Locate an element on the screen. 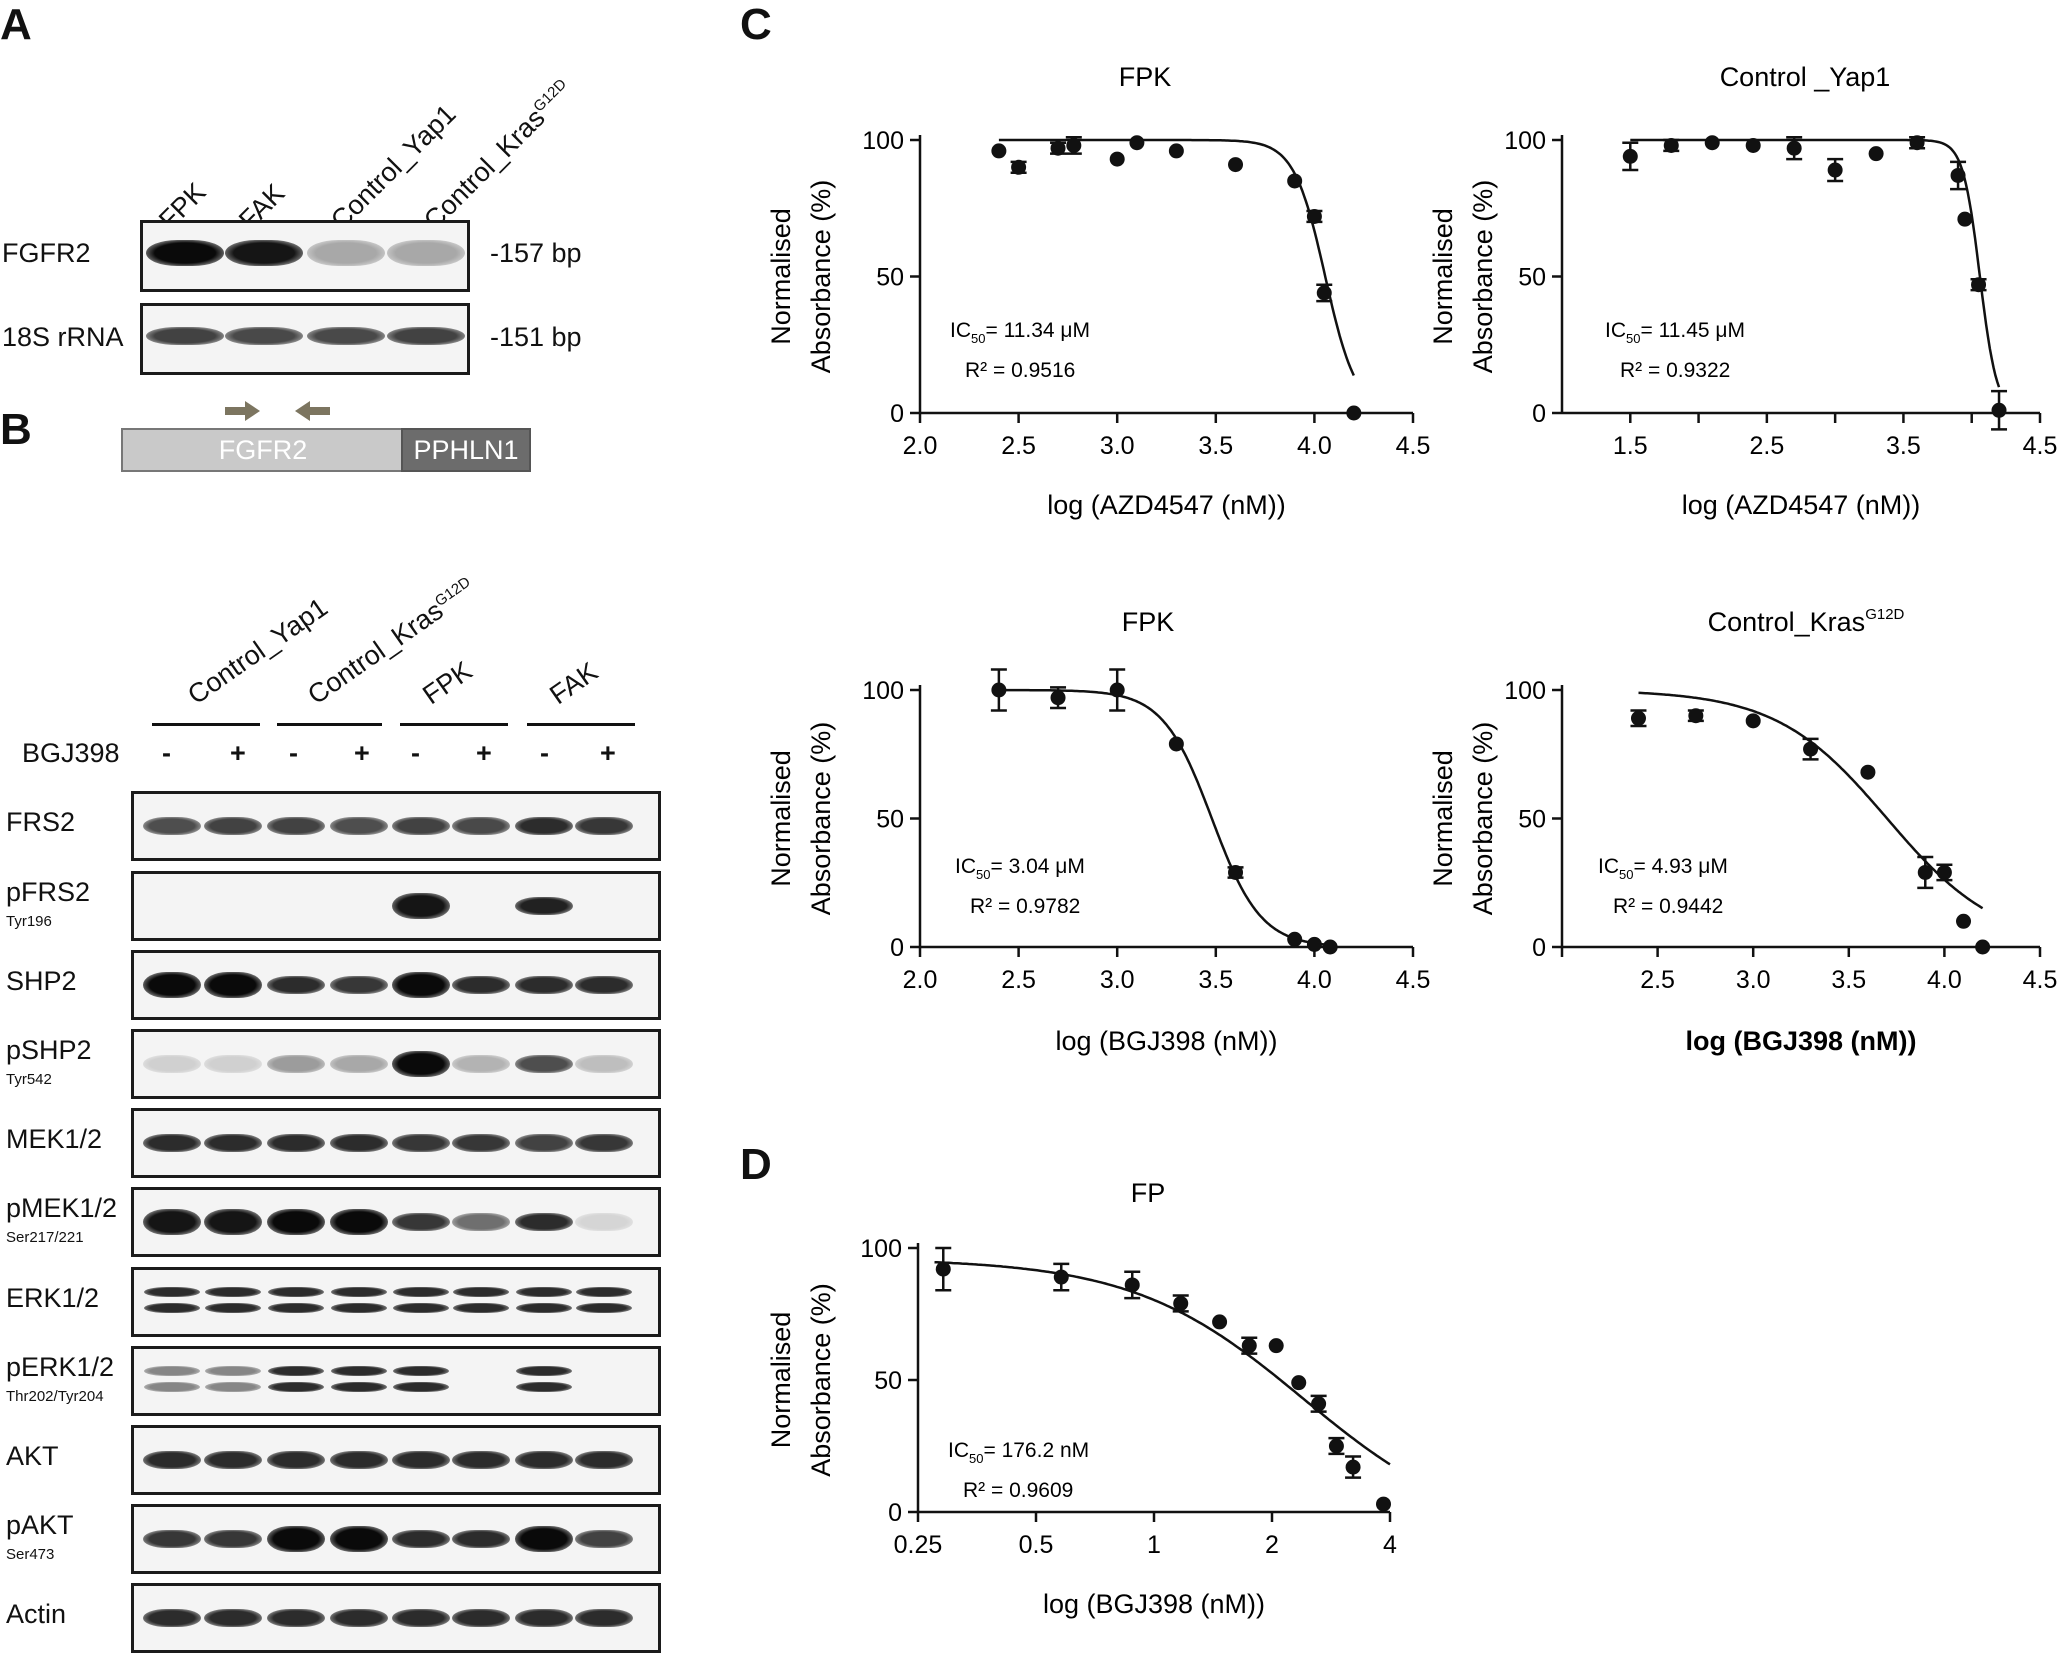 This screenshot has width=2057, height=1653. gel-size-fgfr2: -157 bp is located at coordinates (536, 253).